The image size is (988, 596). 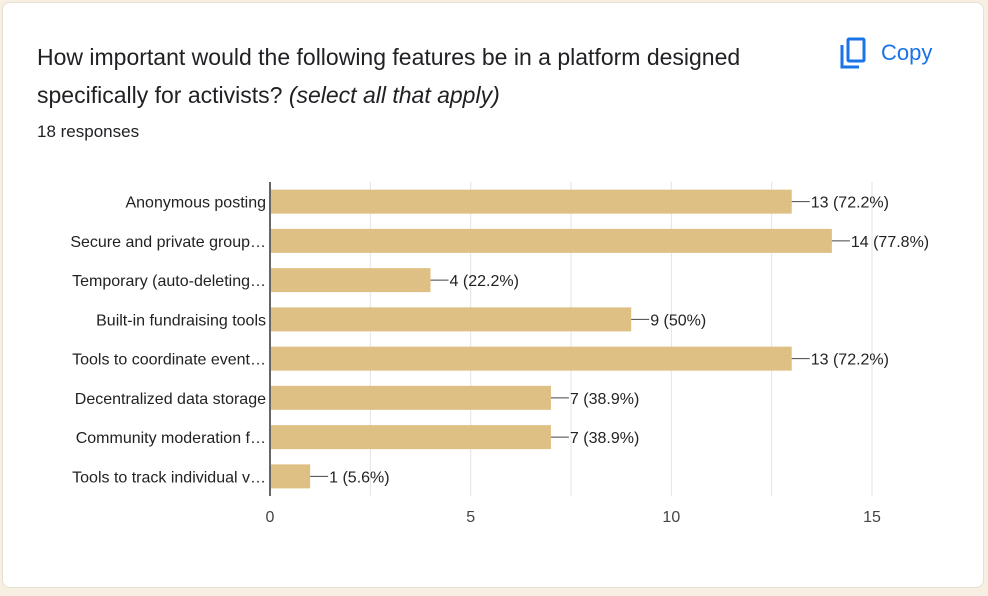 I want to click on x-tick-label: 10, so click(x=671, y=517).